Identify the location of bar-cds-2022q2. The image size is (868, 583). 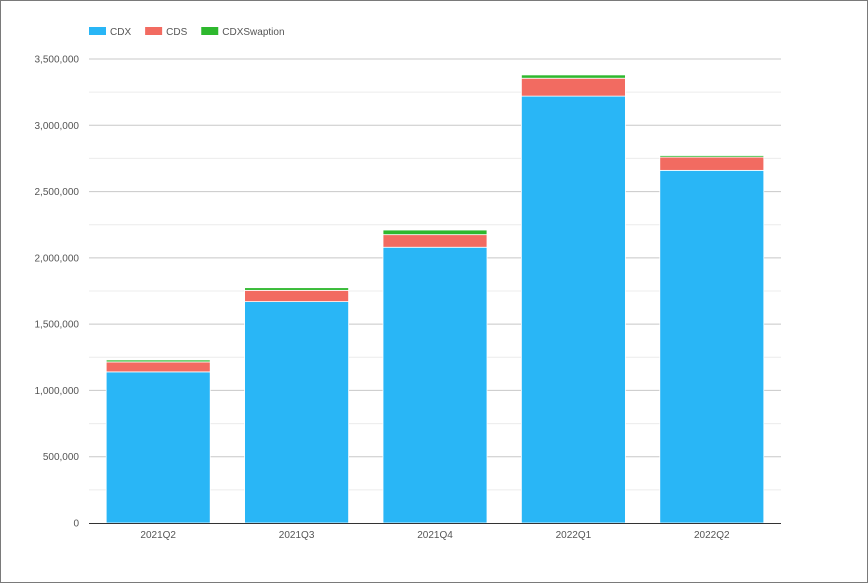
(712, 163).